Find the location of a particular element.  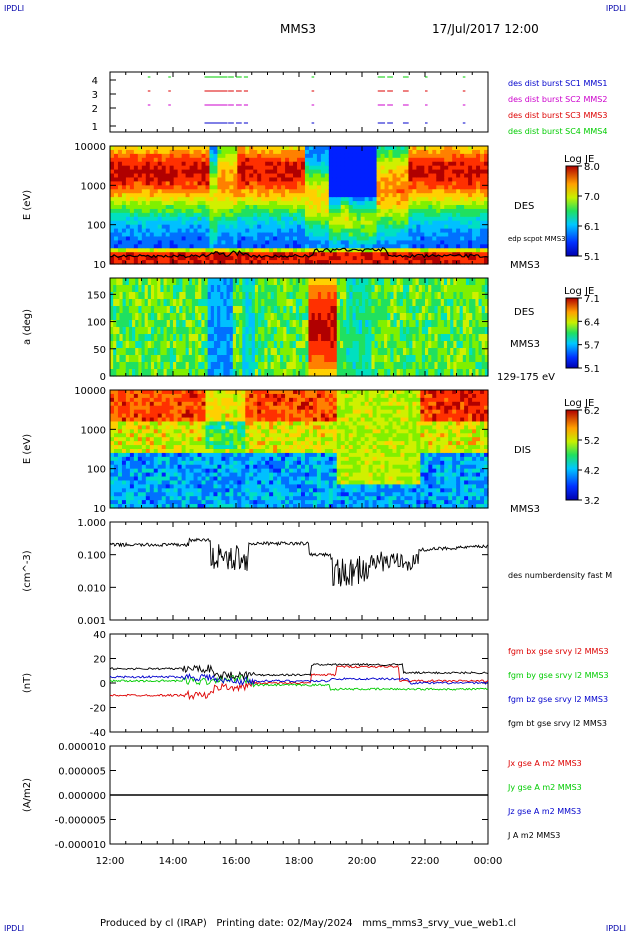

des-pitch-spectrogram is located at coordinates (299, 327).